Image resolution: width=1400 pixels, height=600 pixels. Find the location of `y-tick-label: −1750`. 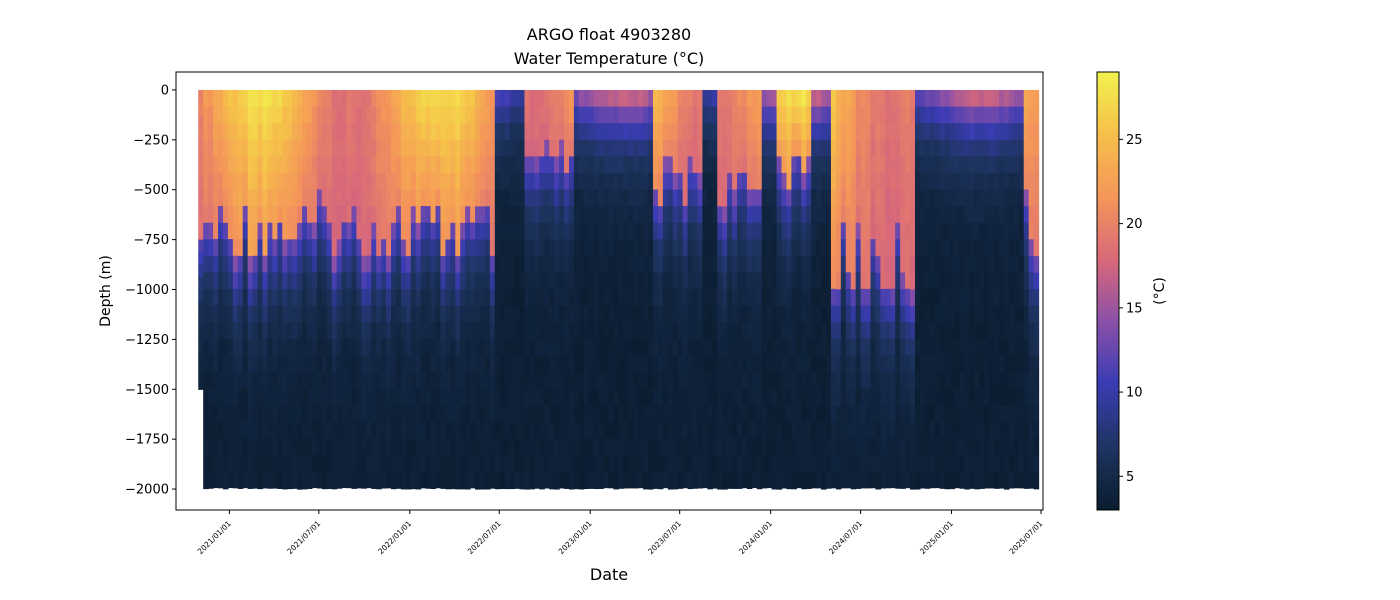

y-tick-label: −1750 is located at coordinates (147, 440).